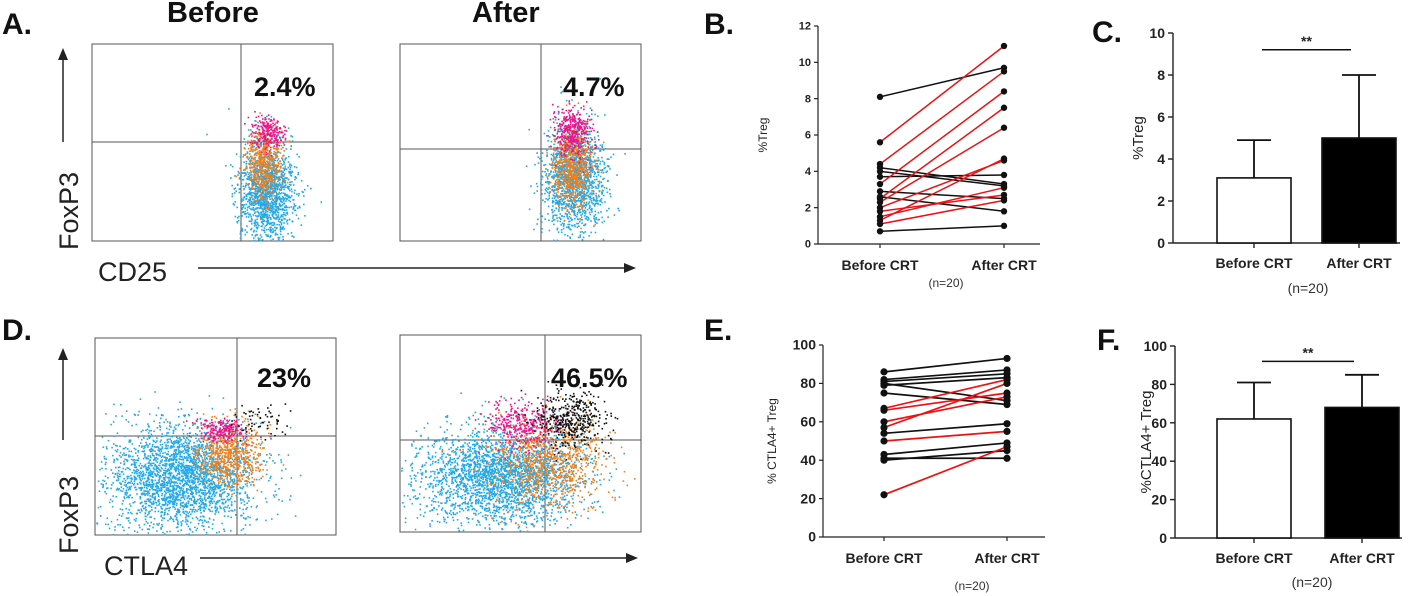  I want to click on header-after: After, so click(506, 14).